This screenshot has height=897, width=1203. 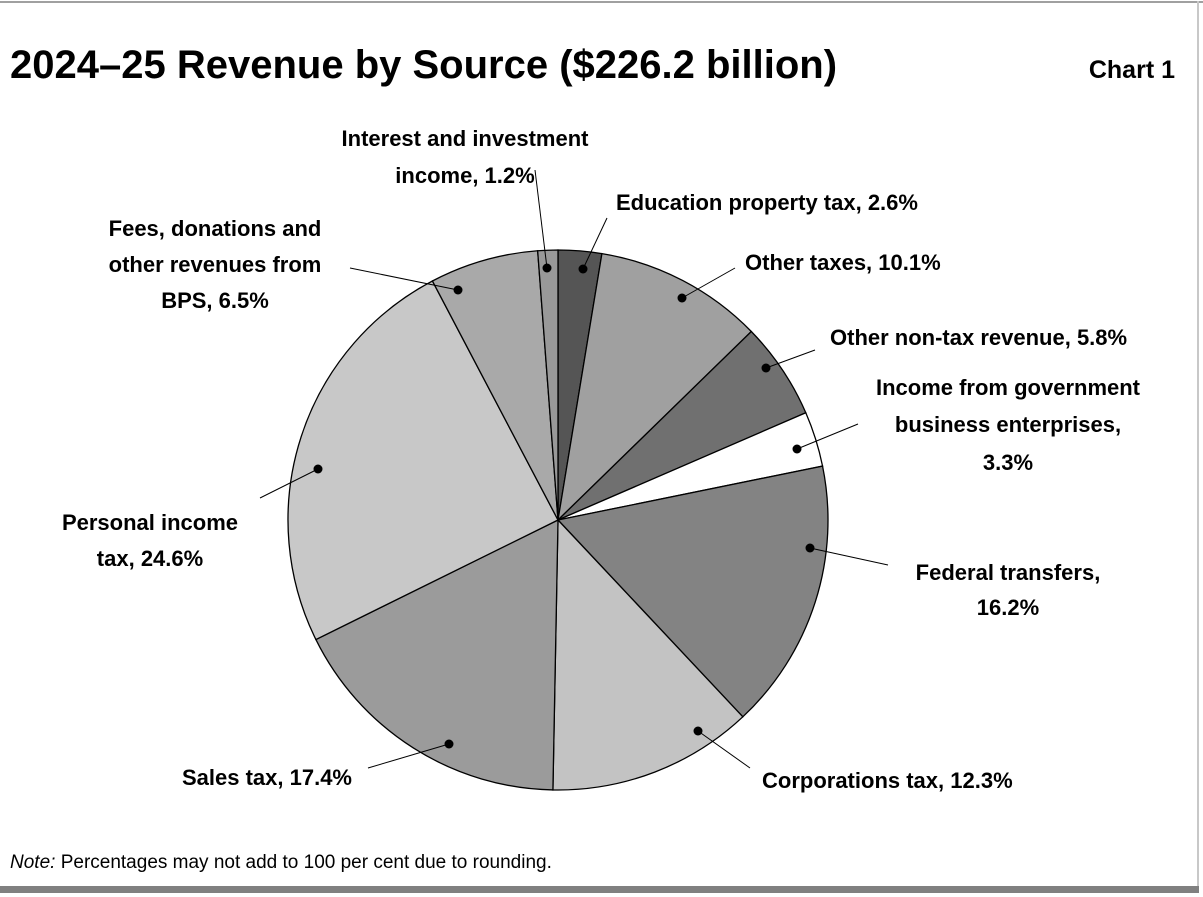 I want to click on pie-slice-sales-tax, so click(x=437, y=654).